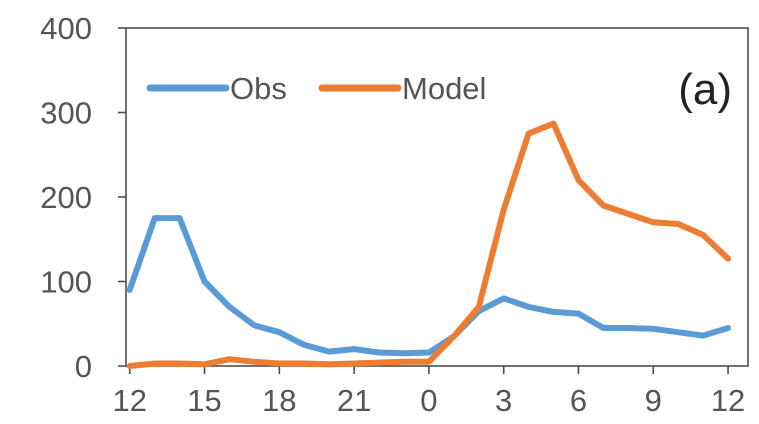  Describe the element at coordinates (653, 400) in the screenshot. I see `x-tick-label: 9` at that location.